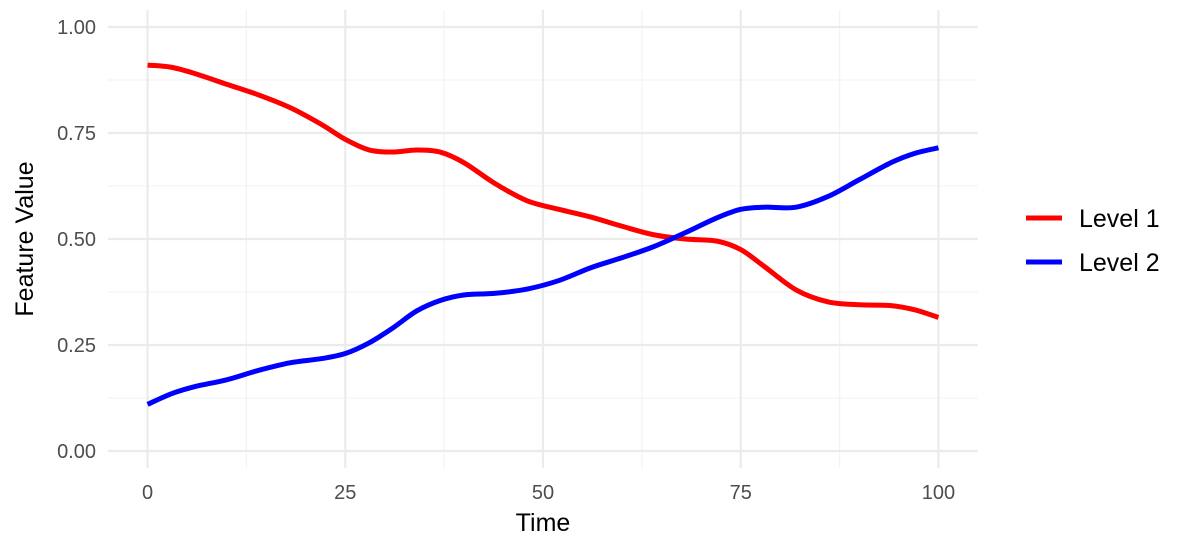 This screenshot has height=540, width=1192. Describe the element at coordinates (741, 493) in the screenshot. I see `x-tick-label: 75` at that location.